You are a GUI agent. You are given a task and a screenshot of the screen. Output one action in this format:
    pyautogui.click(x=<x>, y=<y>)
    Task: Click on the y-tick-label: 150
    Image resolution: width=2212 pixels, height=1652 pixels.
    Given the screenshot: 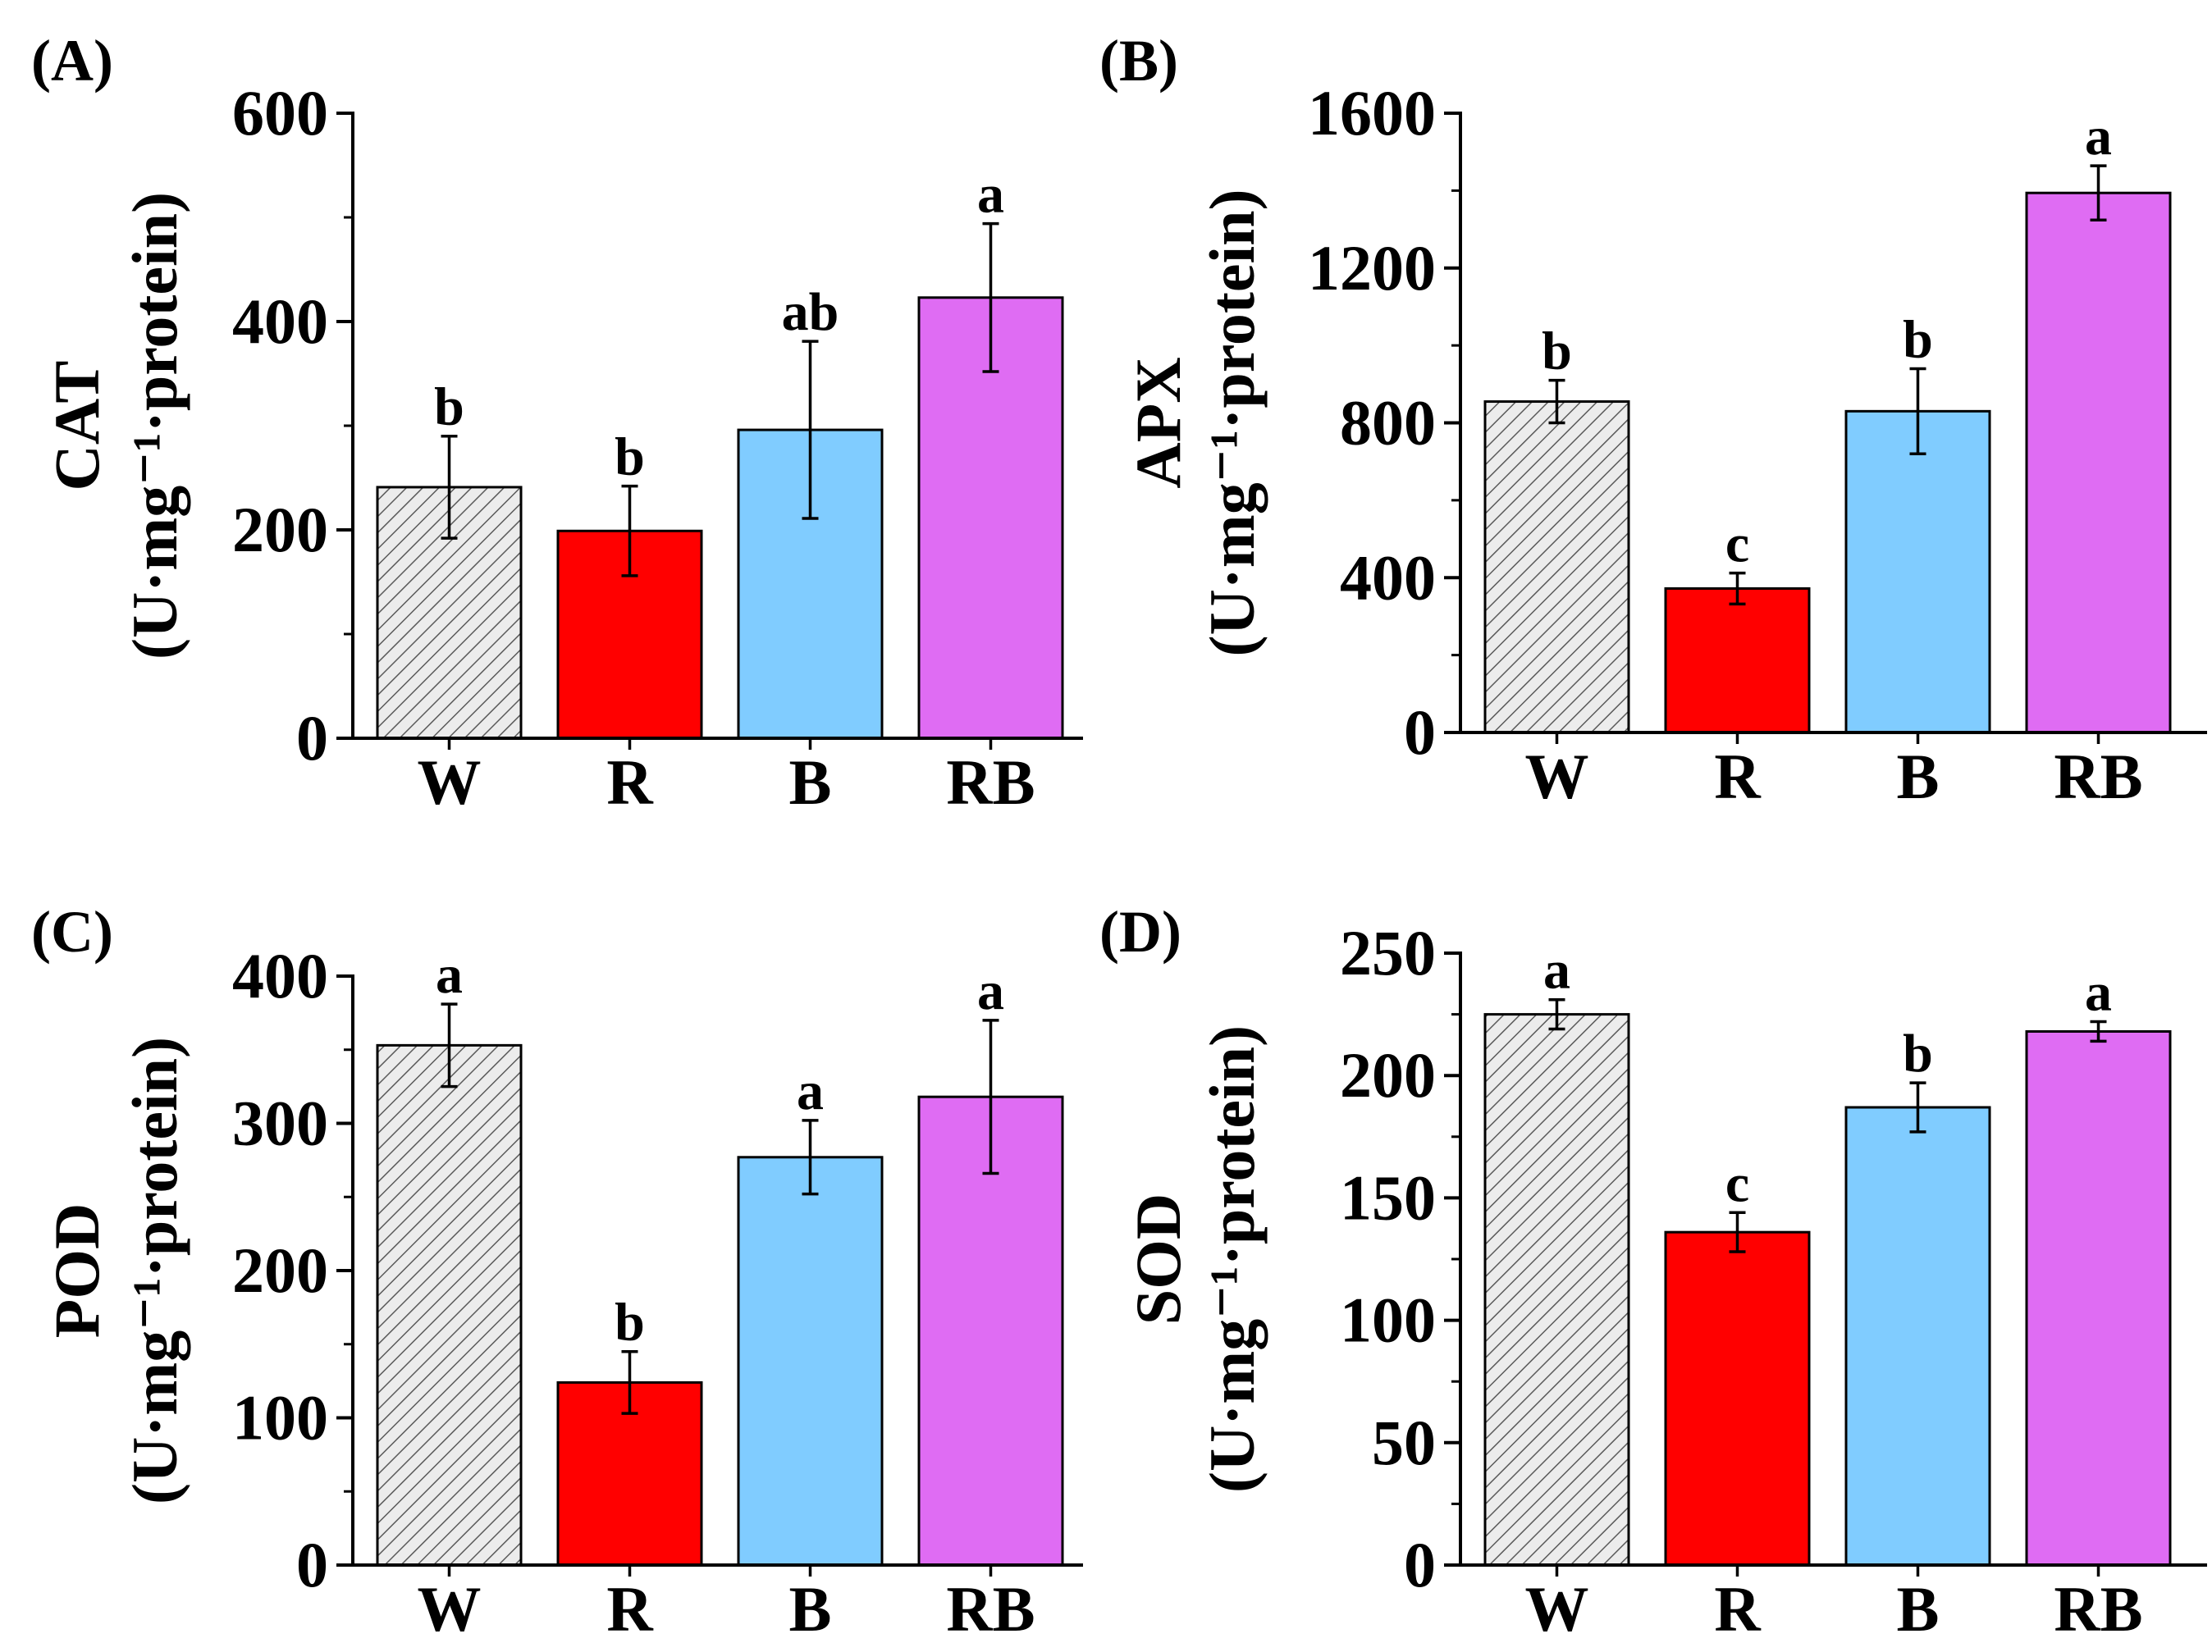 What is the action you would take?
    pyautogui.click(x=1388, y=1197)
    